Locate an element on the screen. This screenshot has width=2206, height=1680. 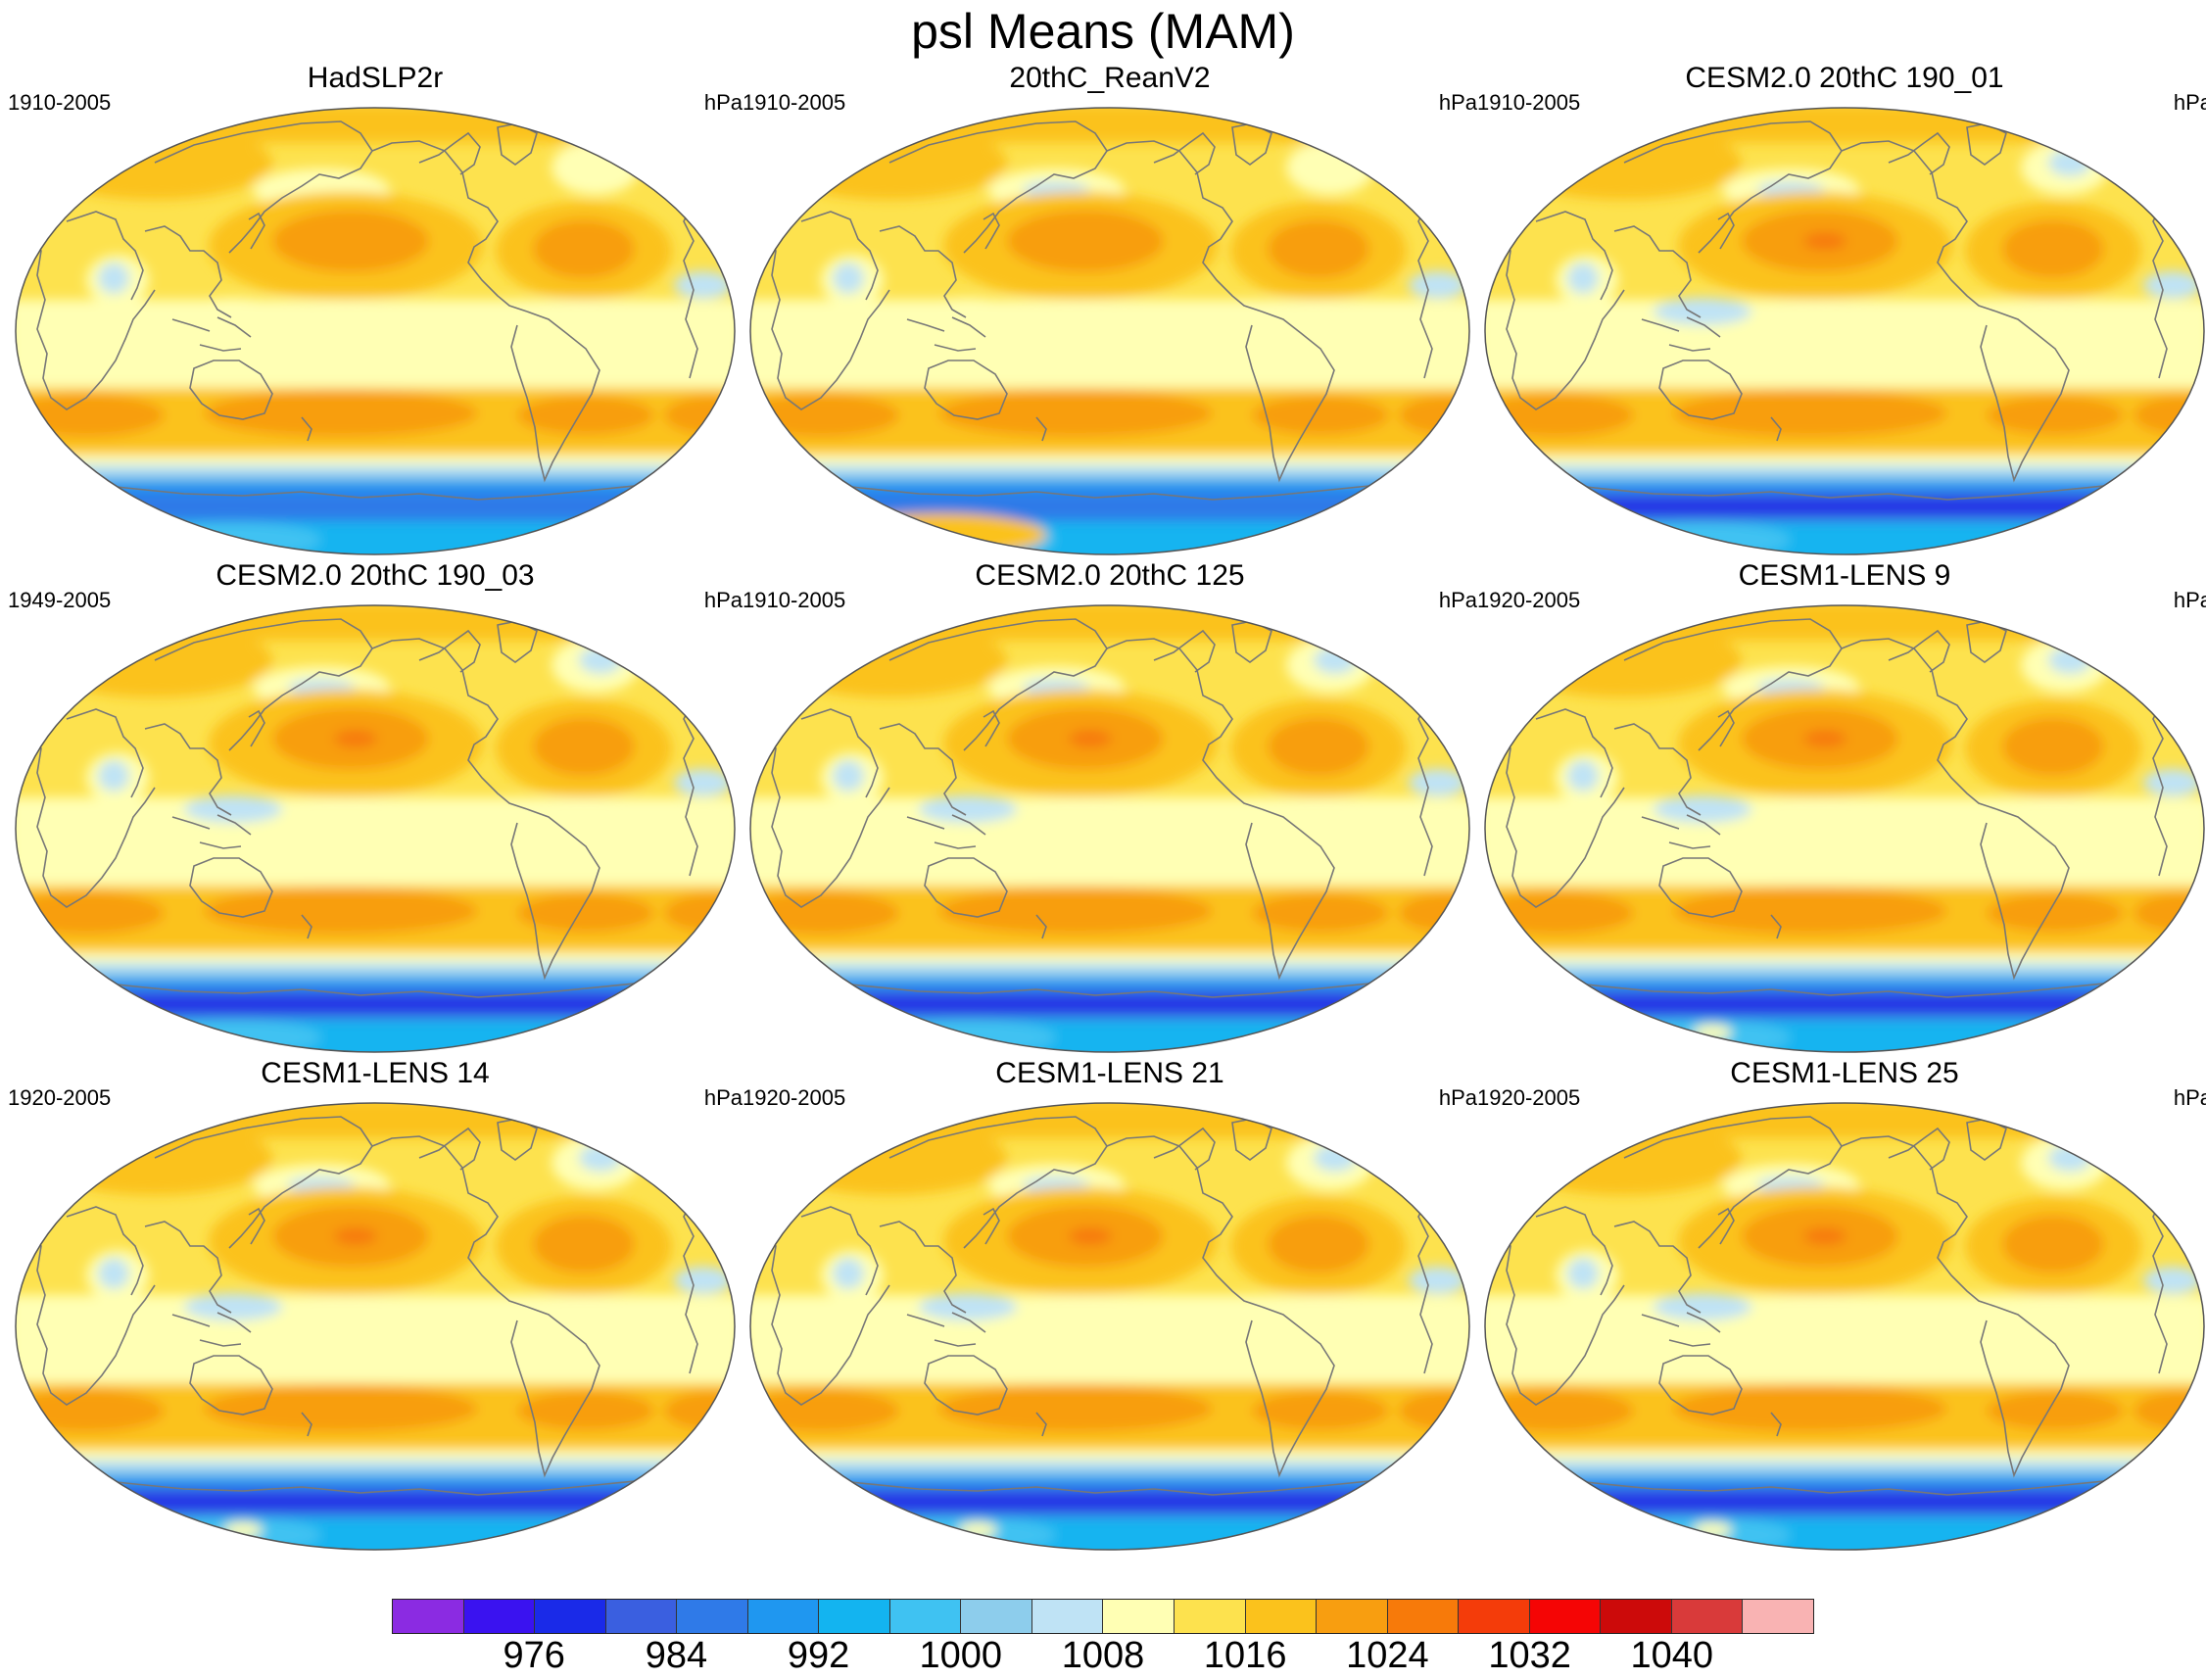
panel-title: CESM2.0 20thC 190_03 is located at coordinates (375, 575).